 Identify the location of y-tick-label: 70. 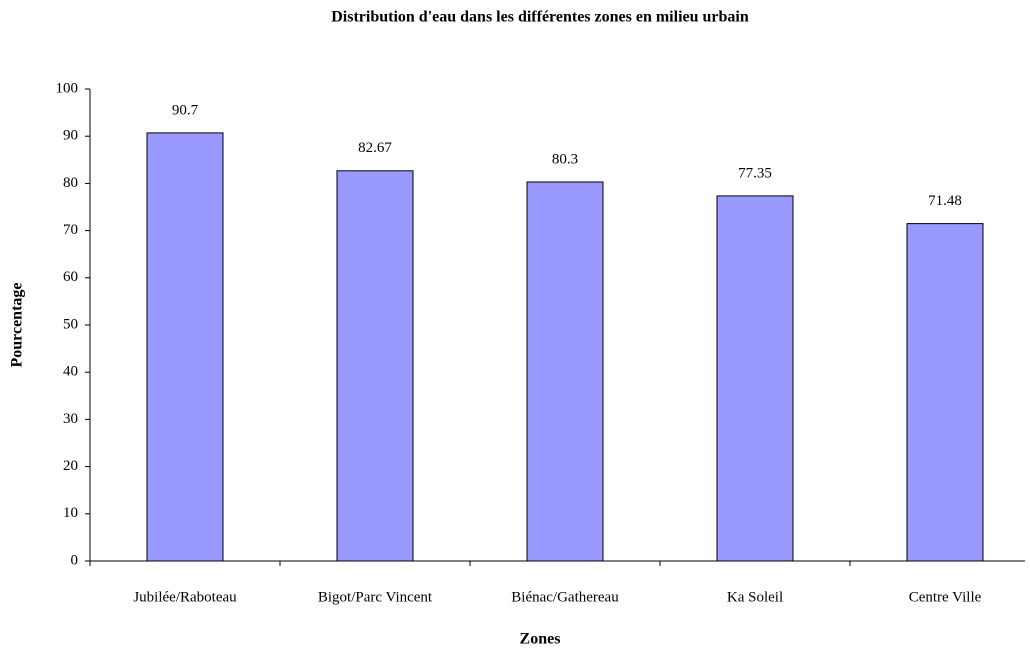
(70, 230).